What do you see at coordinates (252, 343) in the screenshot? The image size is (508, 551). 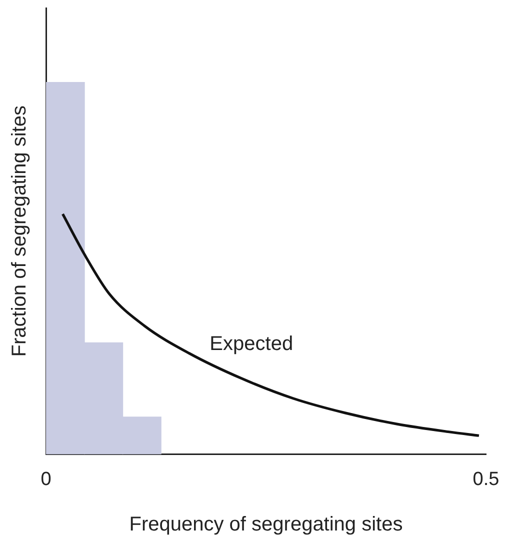 I see `series-label: Expected` at bounding box center [252, 343].